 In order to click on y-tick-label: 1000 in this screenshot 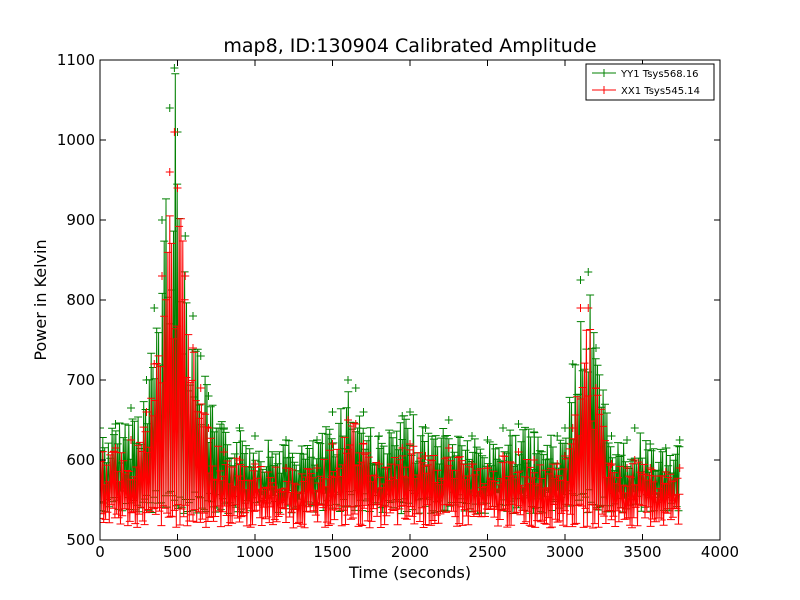, I will do `click(76, 140)`.